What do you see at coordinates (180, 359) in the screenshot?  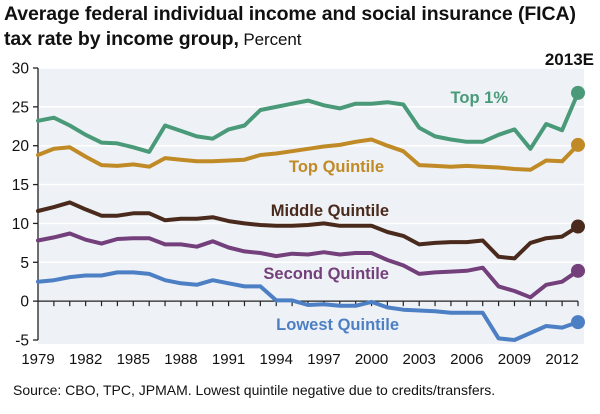 I see `x-tick-label: 1988` at bounding box center [180, 359].